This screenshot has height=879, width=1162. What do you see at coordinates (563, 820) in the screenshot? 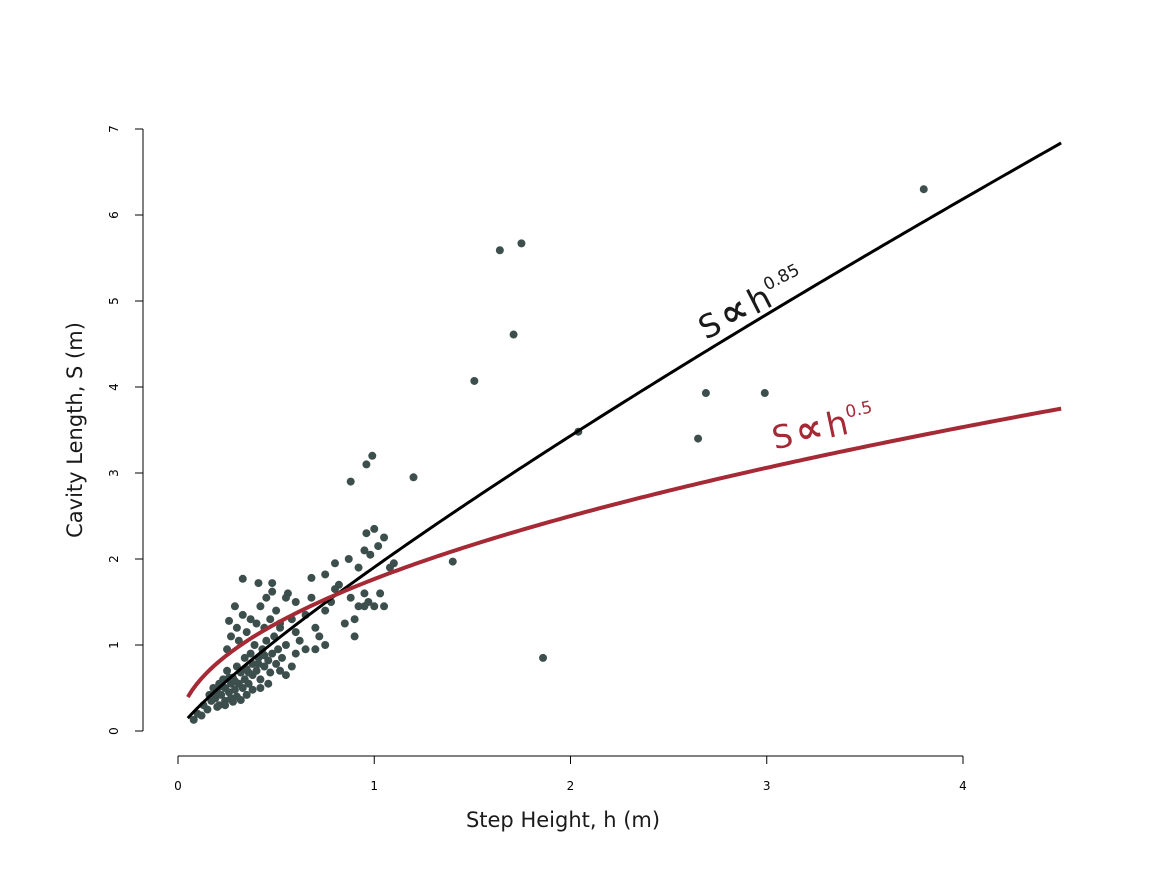
I see `x-axis-title: Step Height, h (m)` at bounding box center [563, 820].